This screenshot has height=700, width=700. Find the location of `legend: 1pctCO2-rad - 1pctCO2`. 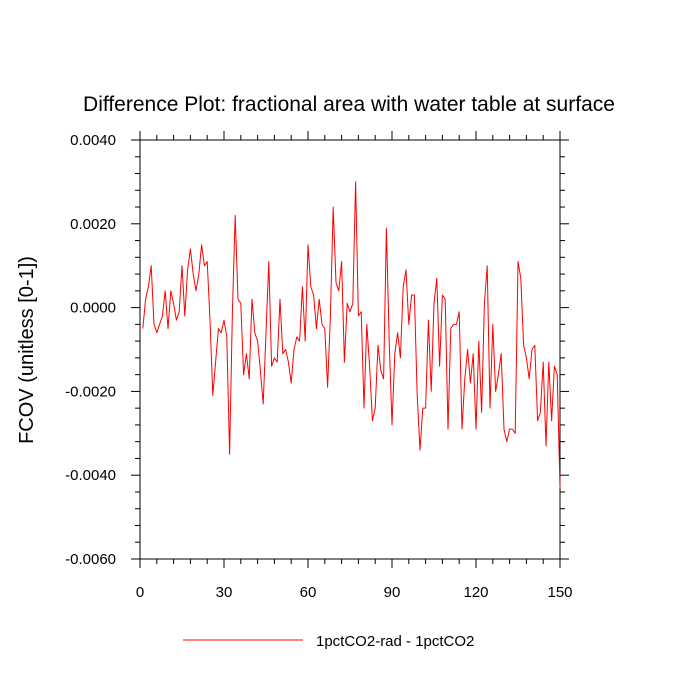

legend: 1pctCO2-rad - 1pctCO2 is located at coordinates (328, 641).